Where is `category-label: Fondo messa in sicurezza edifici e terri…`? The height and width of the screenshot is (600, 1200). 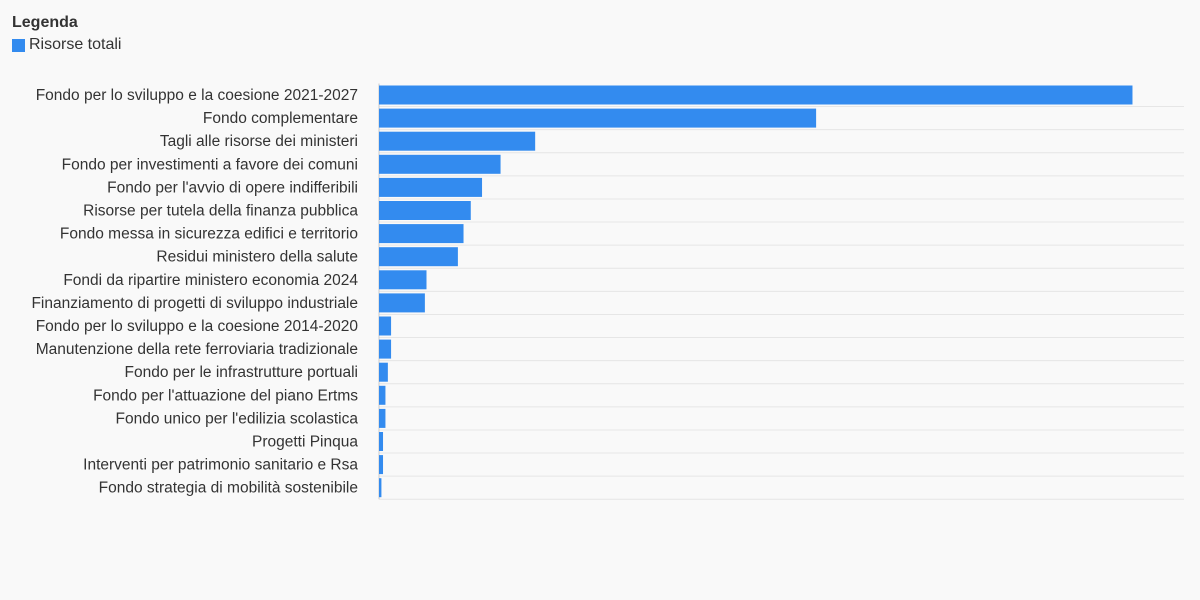
category-label: Fondo messa in sicurezza edifici e terri… is located at coordinates (209, 234).